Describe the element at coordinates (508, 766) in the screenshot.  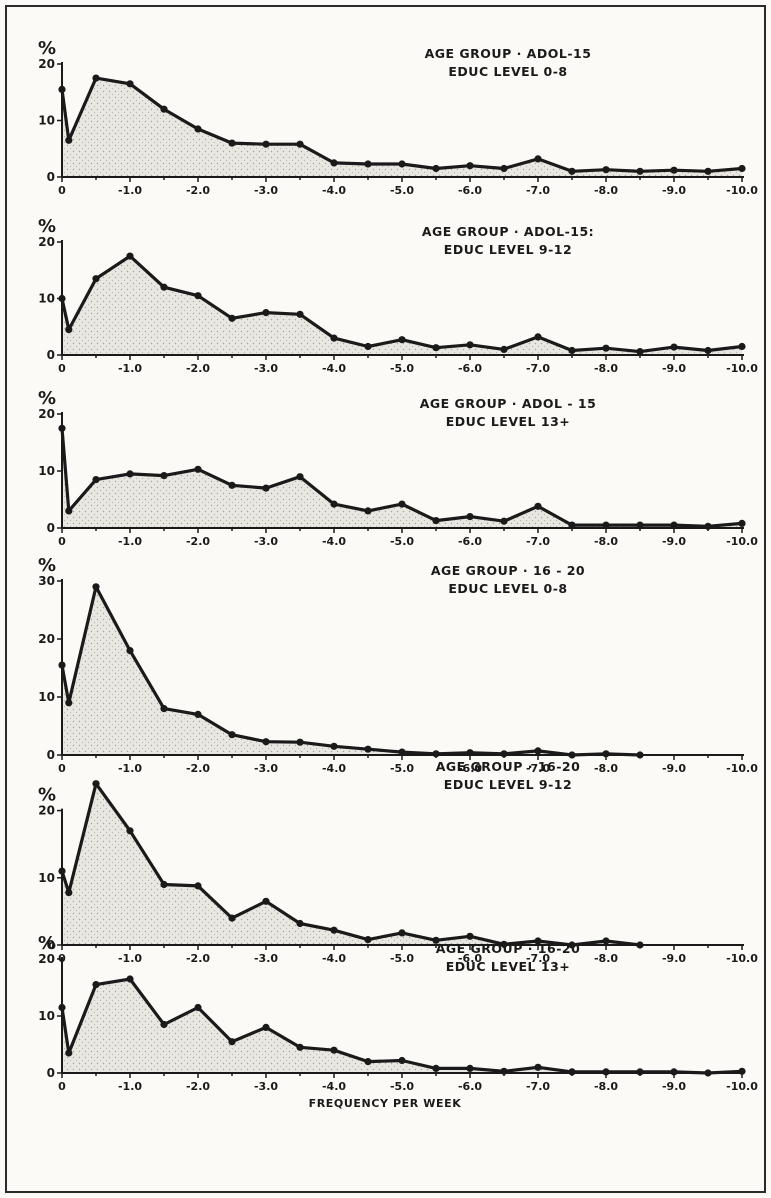
I see `panel-title-line: AGE GROUP · 16-20` at that location.